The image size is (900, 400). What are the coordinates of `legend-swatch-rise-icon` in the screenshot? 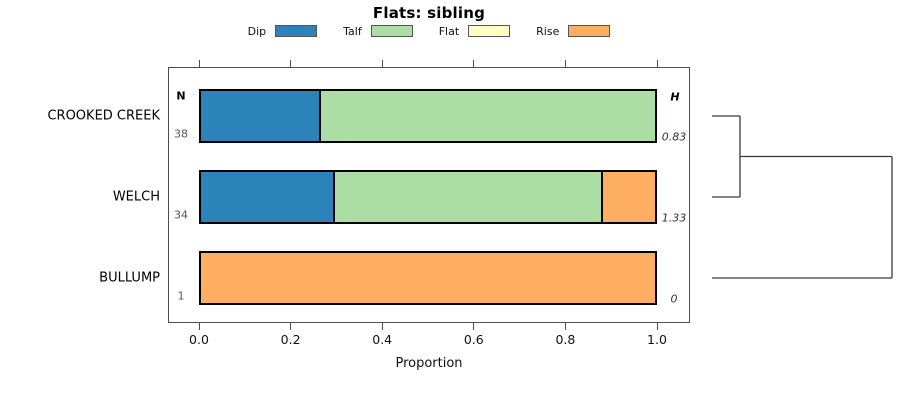 It's located at (589, 31).